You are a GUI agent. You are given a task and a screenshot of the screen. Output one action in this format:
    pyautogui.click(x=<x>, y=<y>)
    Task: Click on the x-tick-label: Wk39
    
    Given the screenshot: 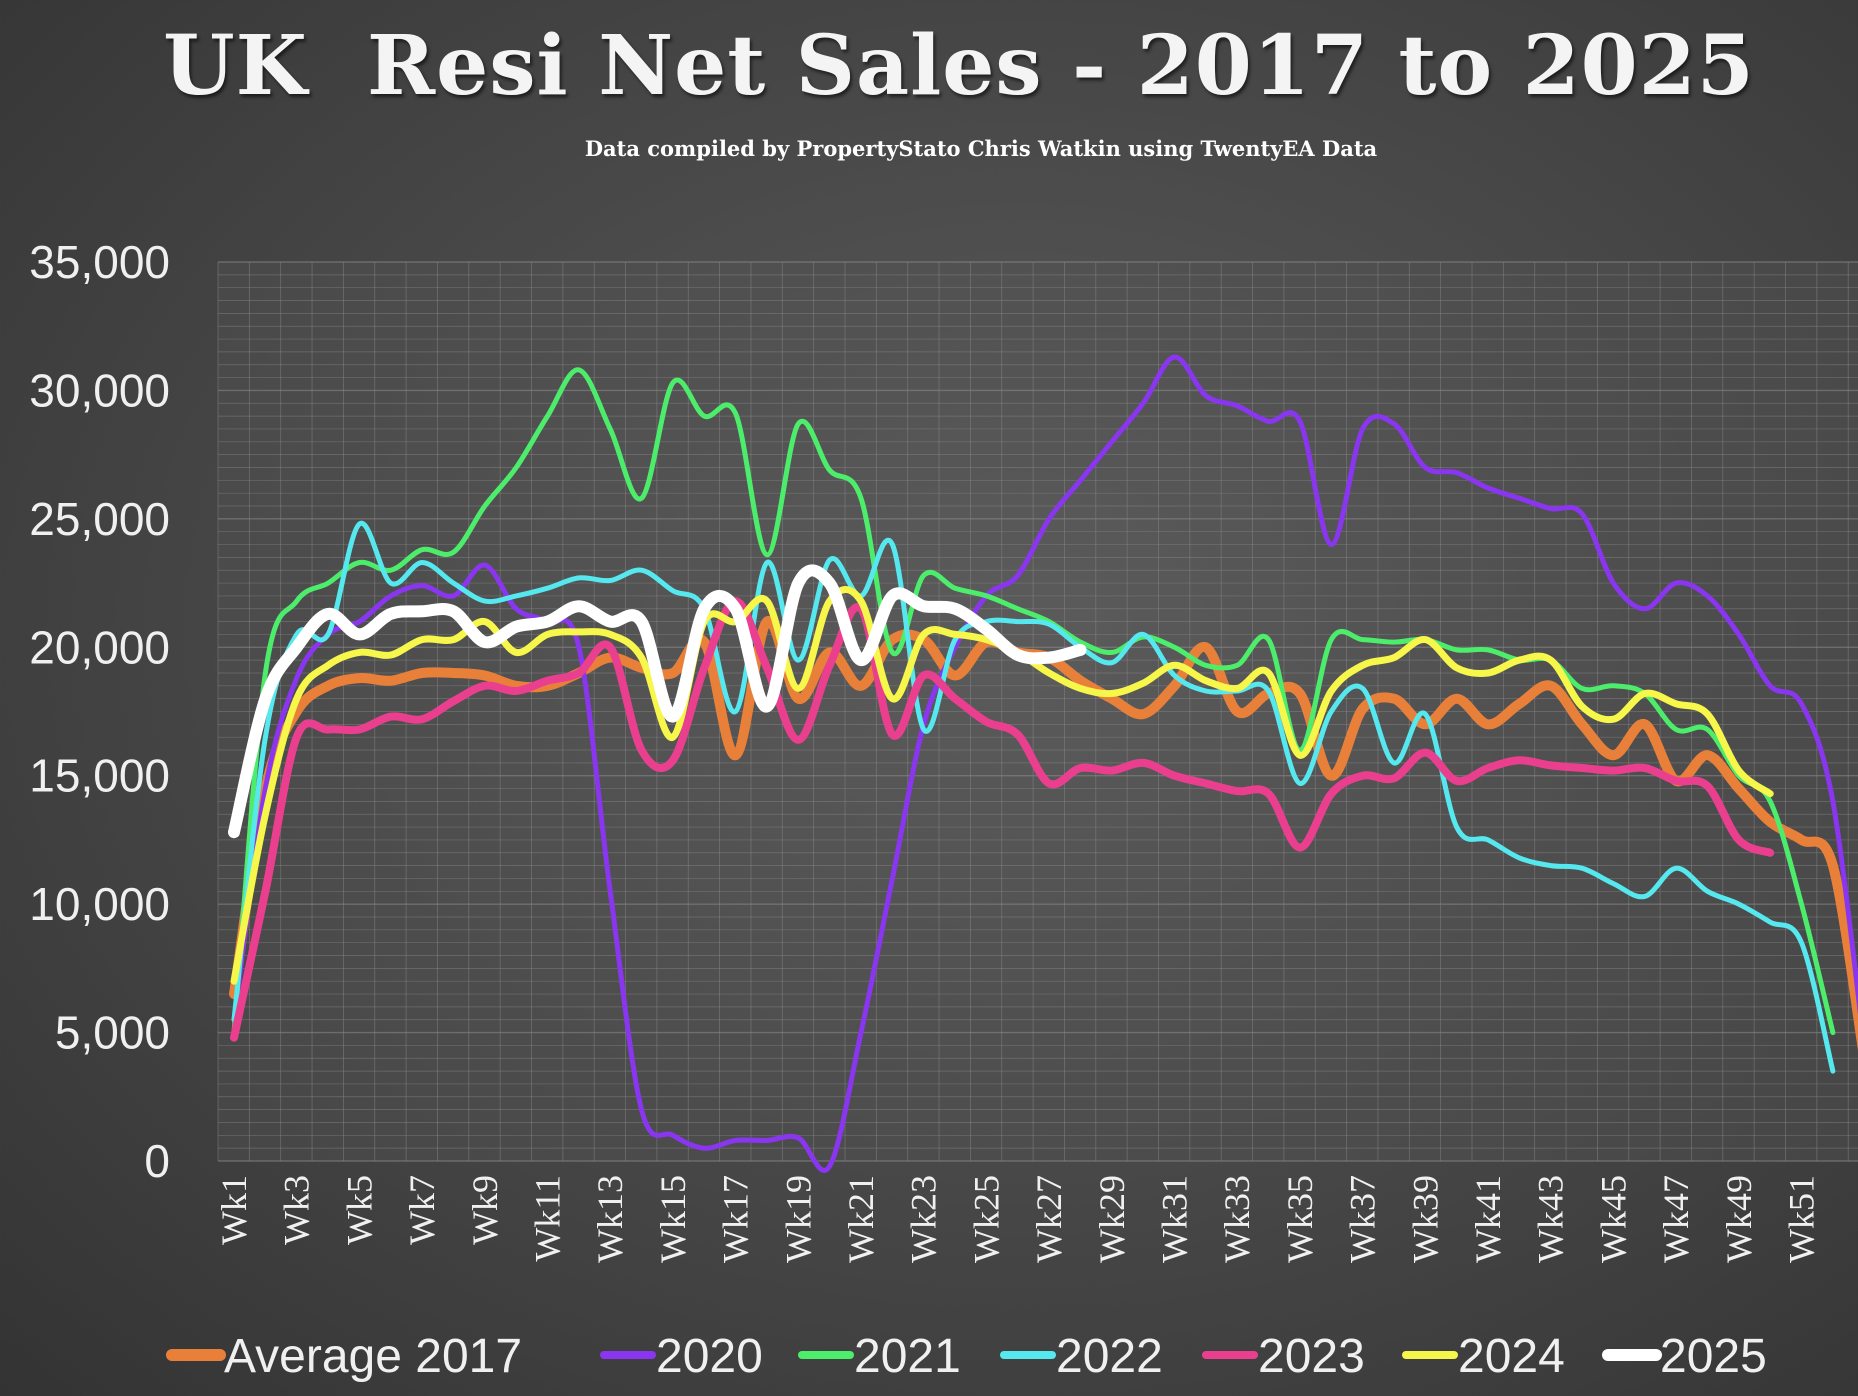 What is the action you would take?
    pyautogui.click(x=1425, y=1219)
    